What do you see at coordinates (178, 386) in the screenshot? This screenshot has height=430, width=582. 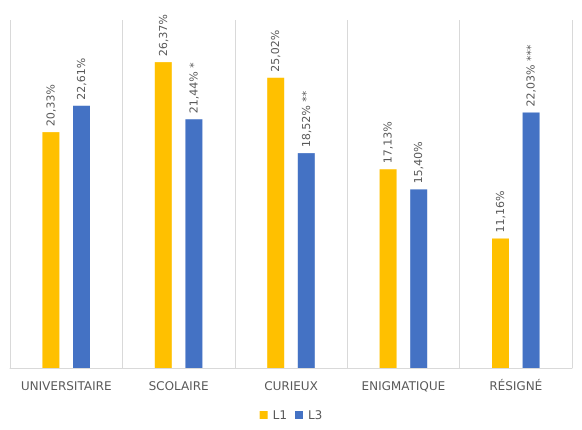 I see `x-tick-label: SCOLAIRE` at bounding box center [178, 386].